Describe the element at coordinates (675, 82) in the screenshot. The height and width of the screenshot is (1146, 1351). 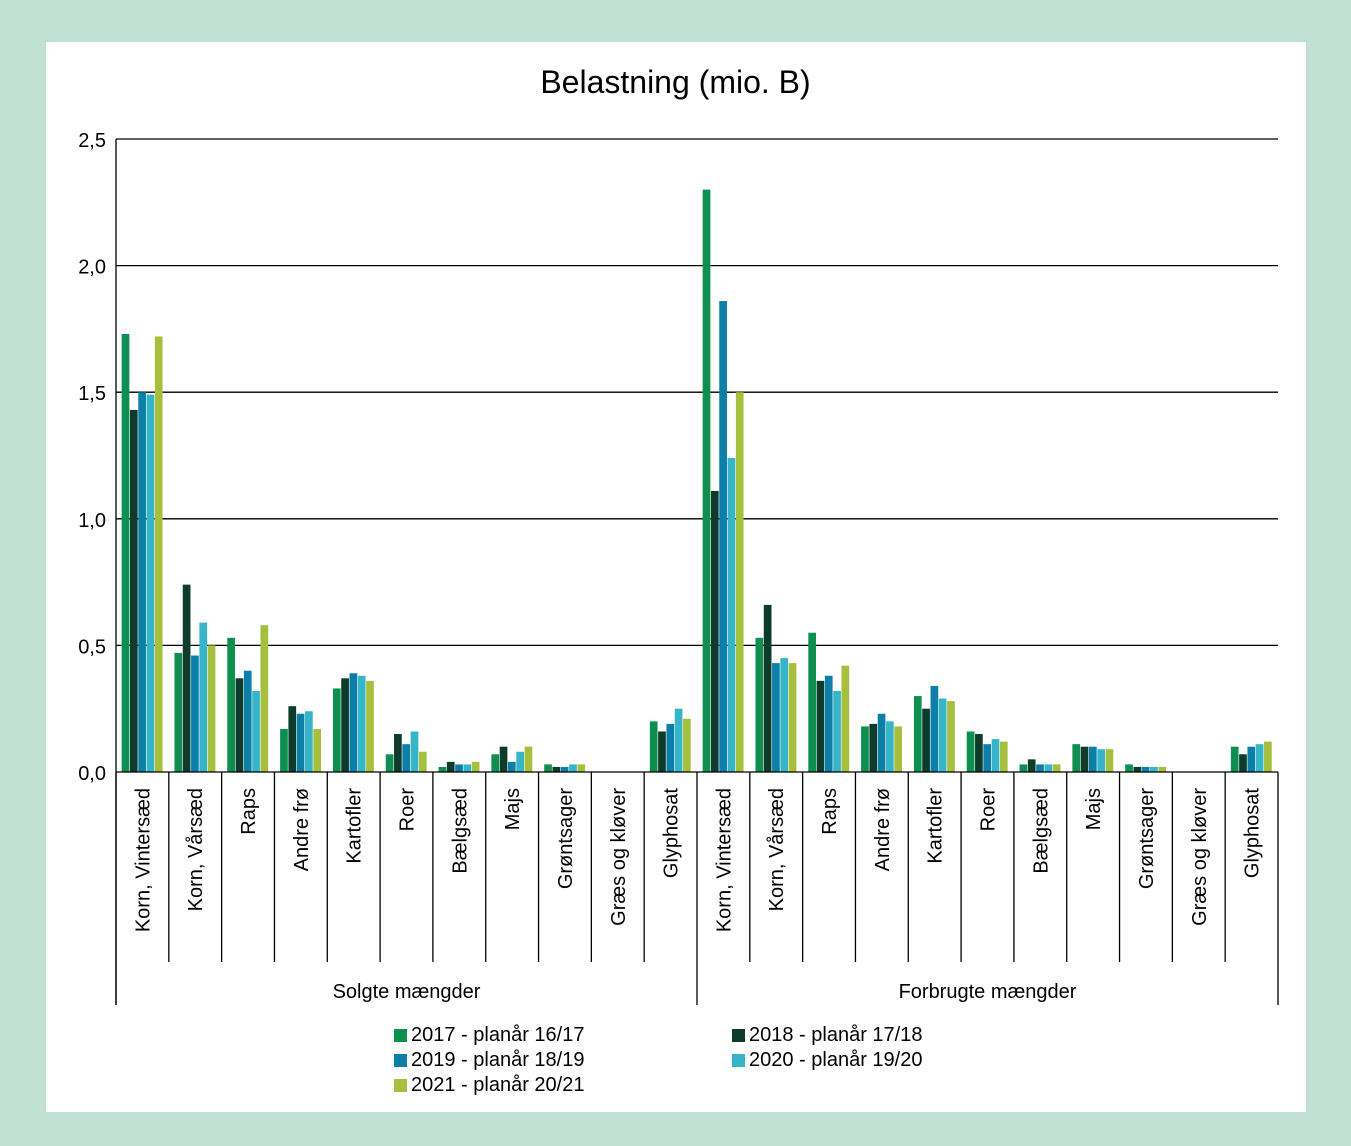
I see `chart-title: Belastning (mio. B)` at that location.